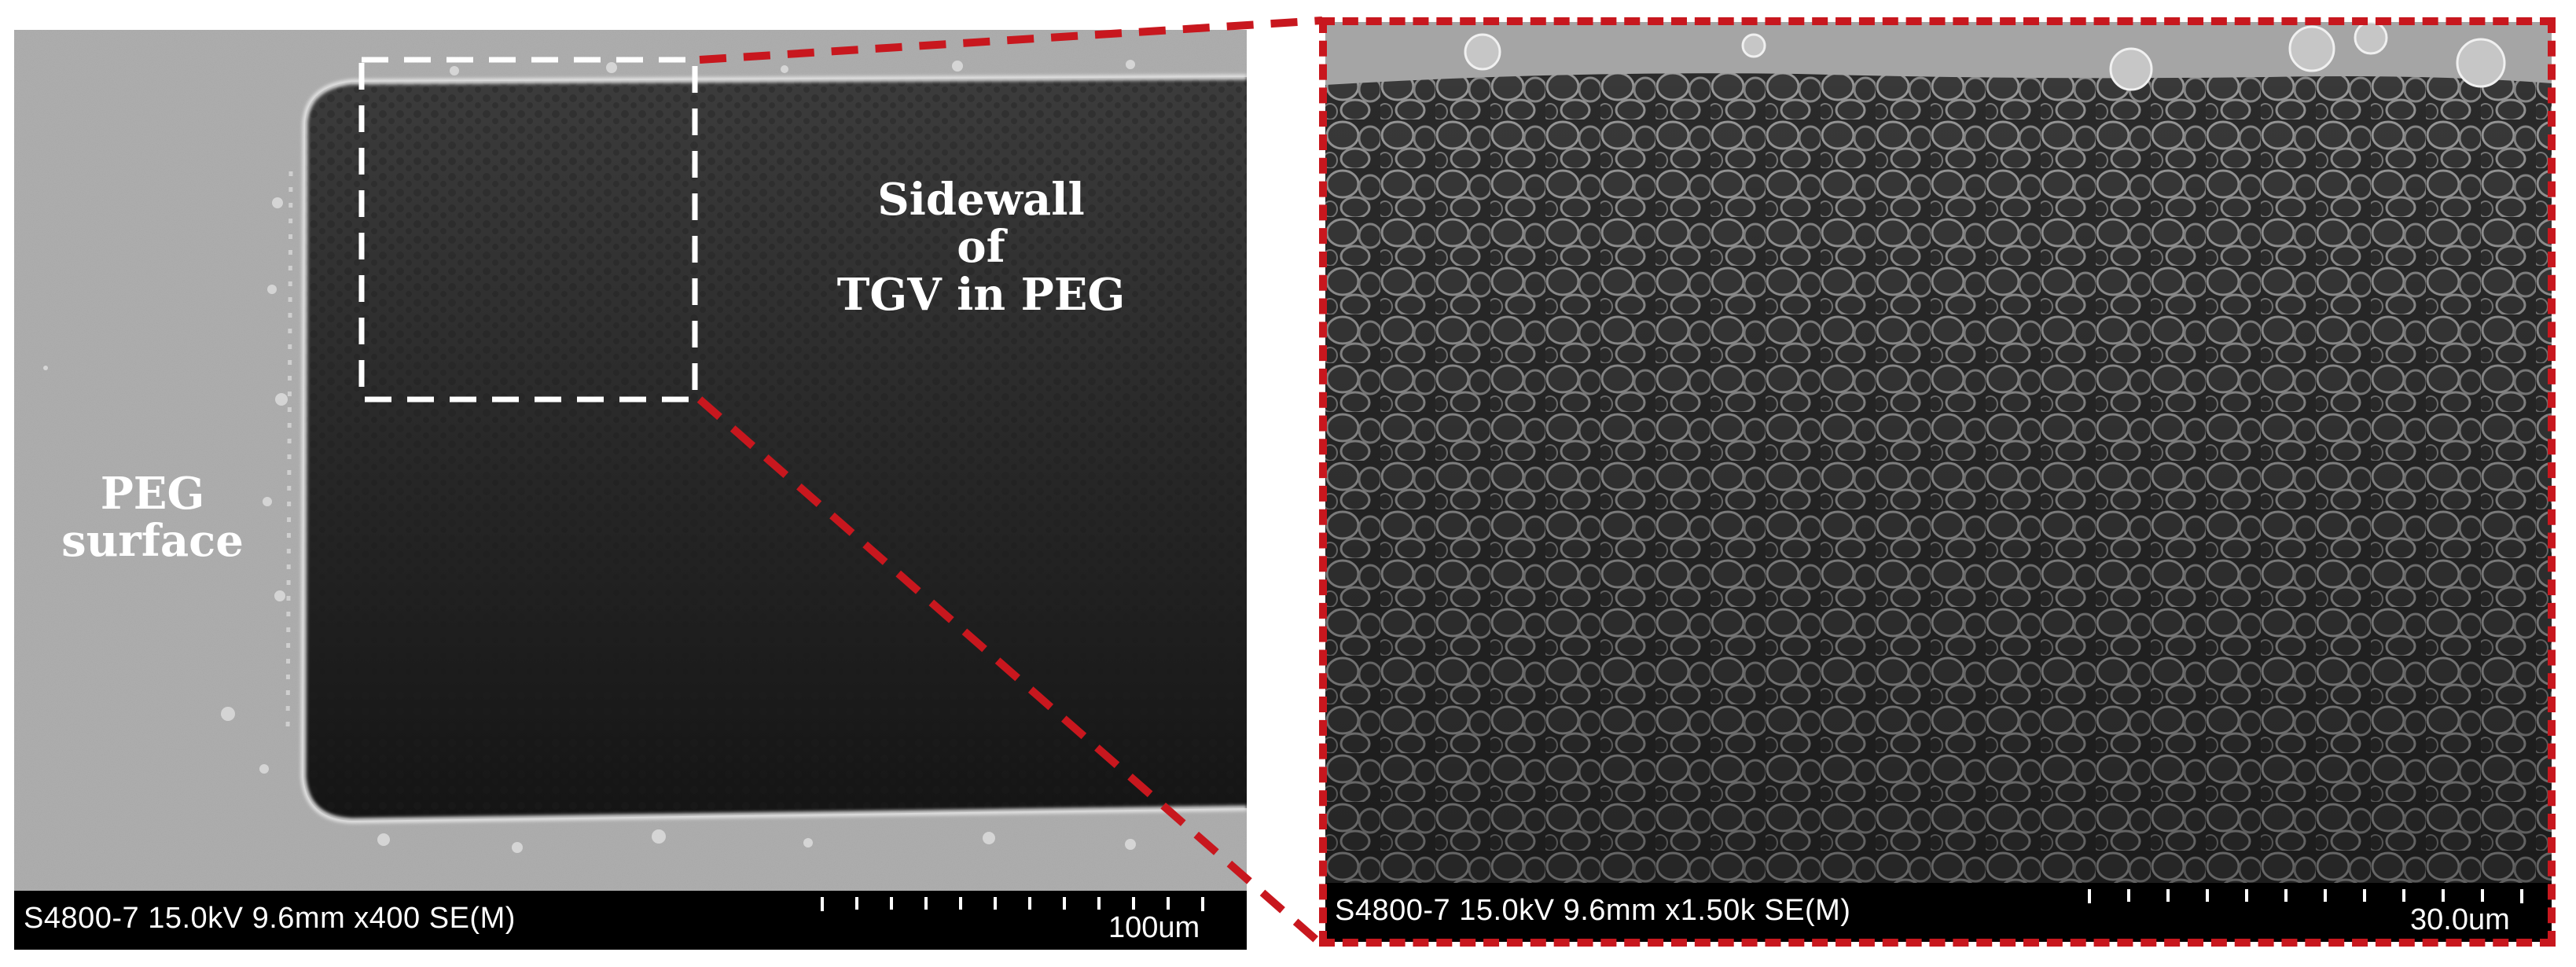 This screenshot has height=967, width=2576. I want to click on label-sidewall-line3: TGV in PEG, so click(981, 294).